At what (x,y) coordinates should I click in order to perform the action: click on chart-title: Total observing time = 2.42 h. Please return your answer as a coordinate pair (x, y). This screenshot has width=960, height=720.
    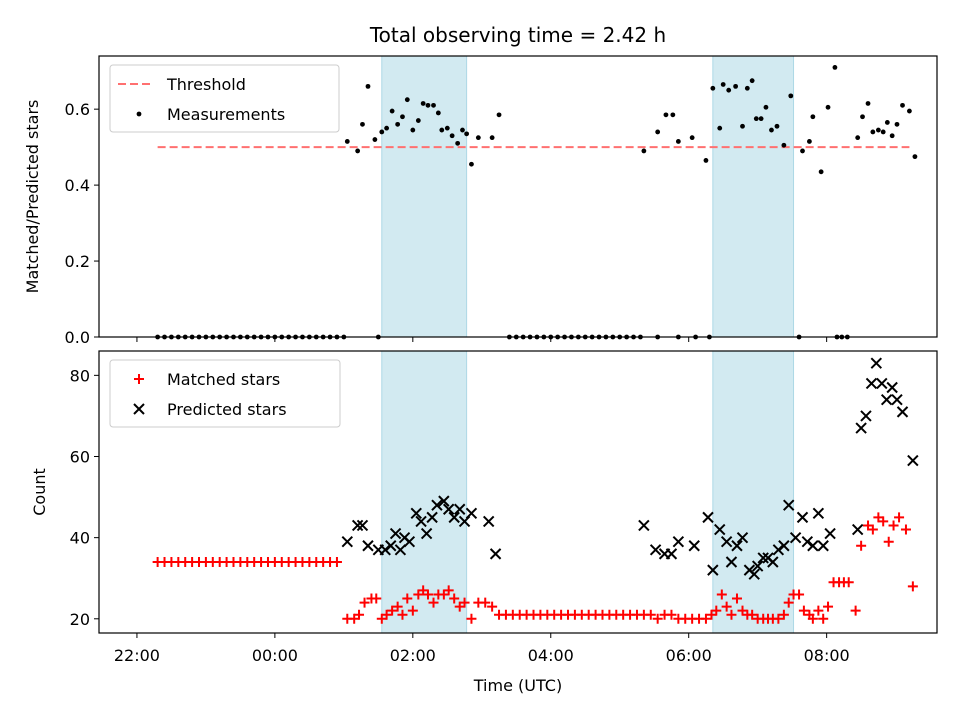
    Looking at the image, I should click on (517, 35).